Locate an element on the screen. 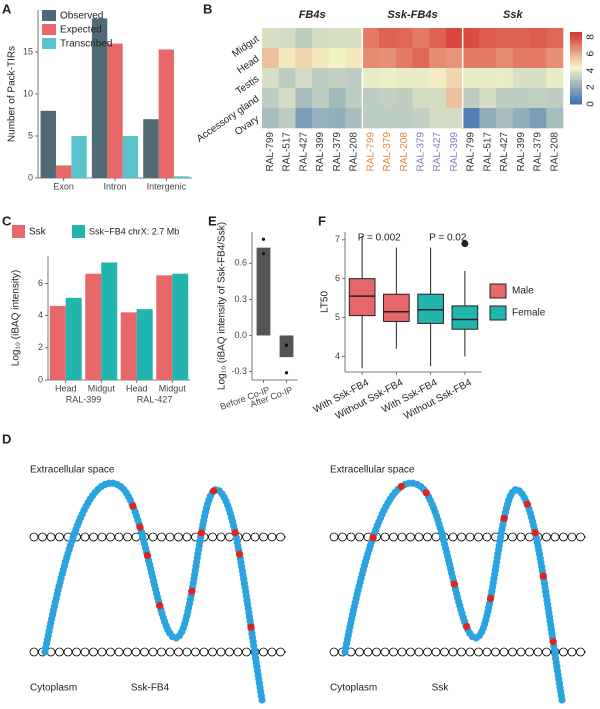 The image size is (600, 709). panel-label: D is located at coordinates (6, 438).